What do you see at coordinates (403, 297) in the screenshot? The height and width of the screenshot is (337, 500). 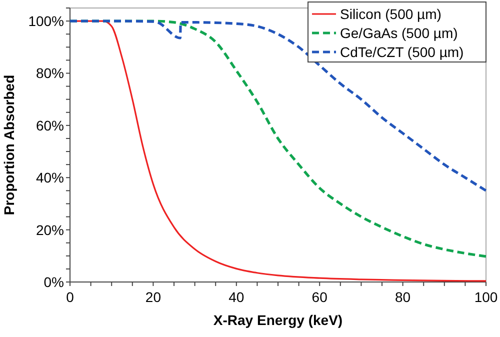 I see `x-tick-label: 80` at bounding box center [403, 297].